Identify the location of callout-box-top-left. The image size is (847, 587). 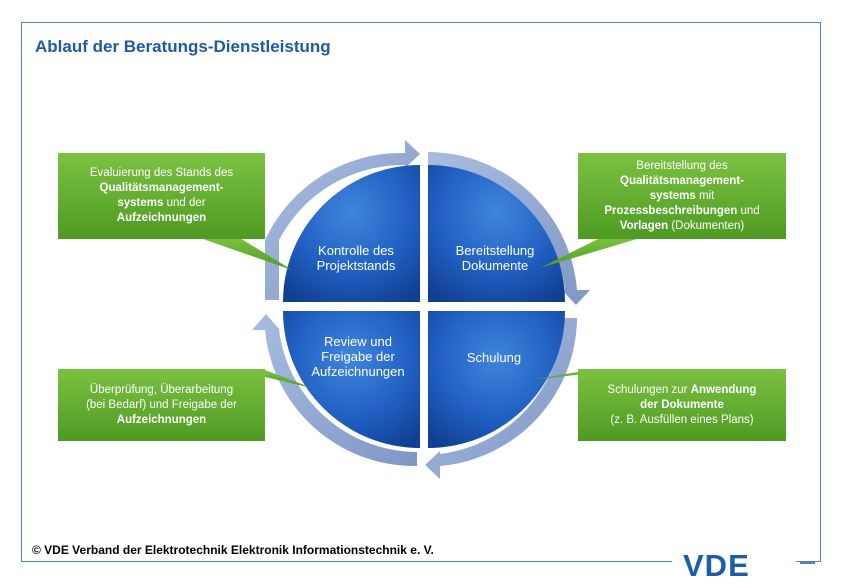
(161, 196).